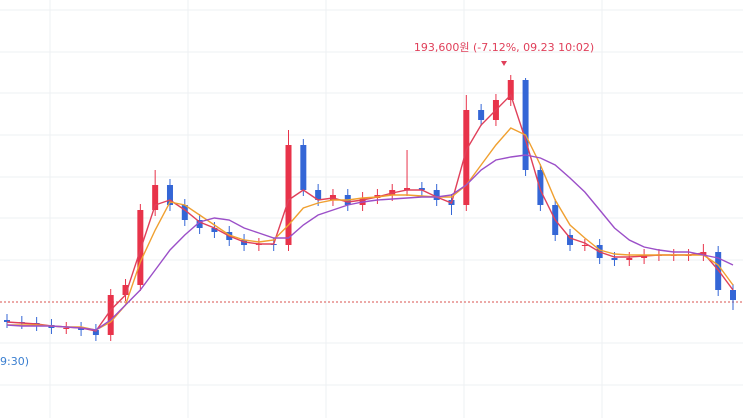  I want to click on high-marker, so click(504, 63).